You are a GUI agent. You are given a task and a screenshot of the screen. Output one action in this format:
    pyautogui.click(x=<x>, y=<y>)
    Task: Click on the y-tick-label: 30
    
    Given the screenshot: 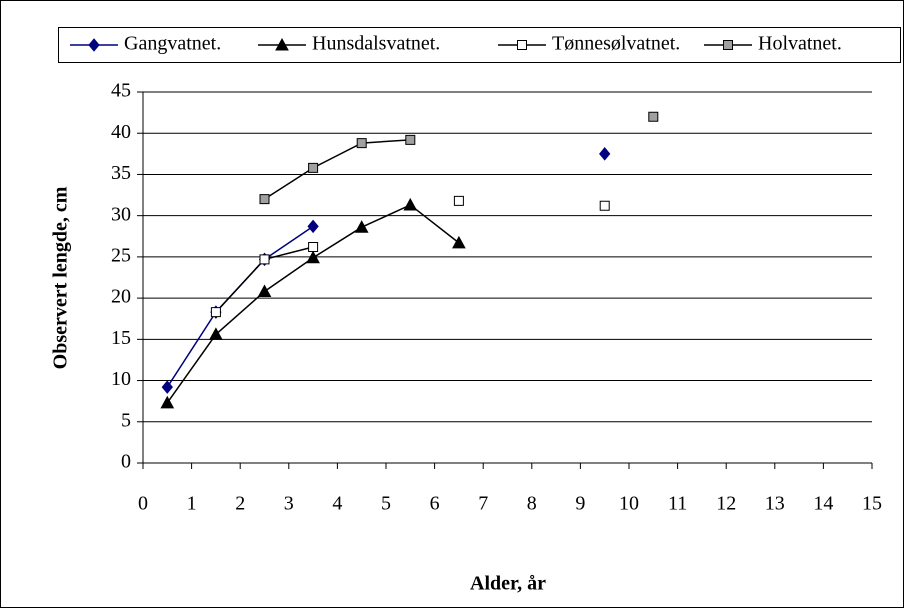 What is the action you would take?
    pyautogui.click(x=121, y=214)
    